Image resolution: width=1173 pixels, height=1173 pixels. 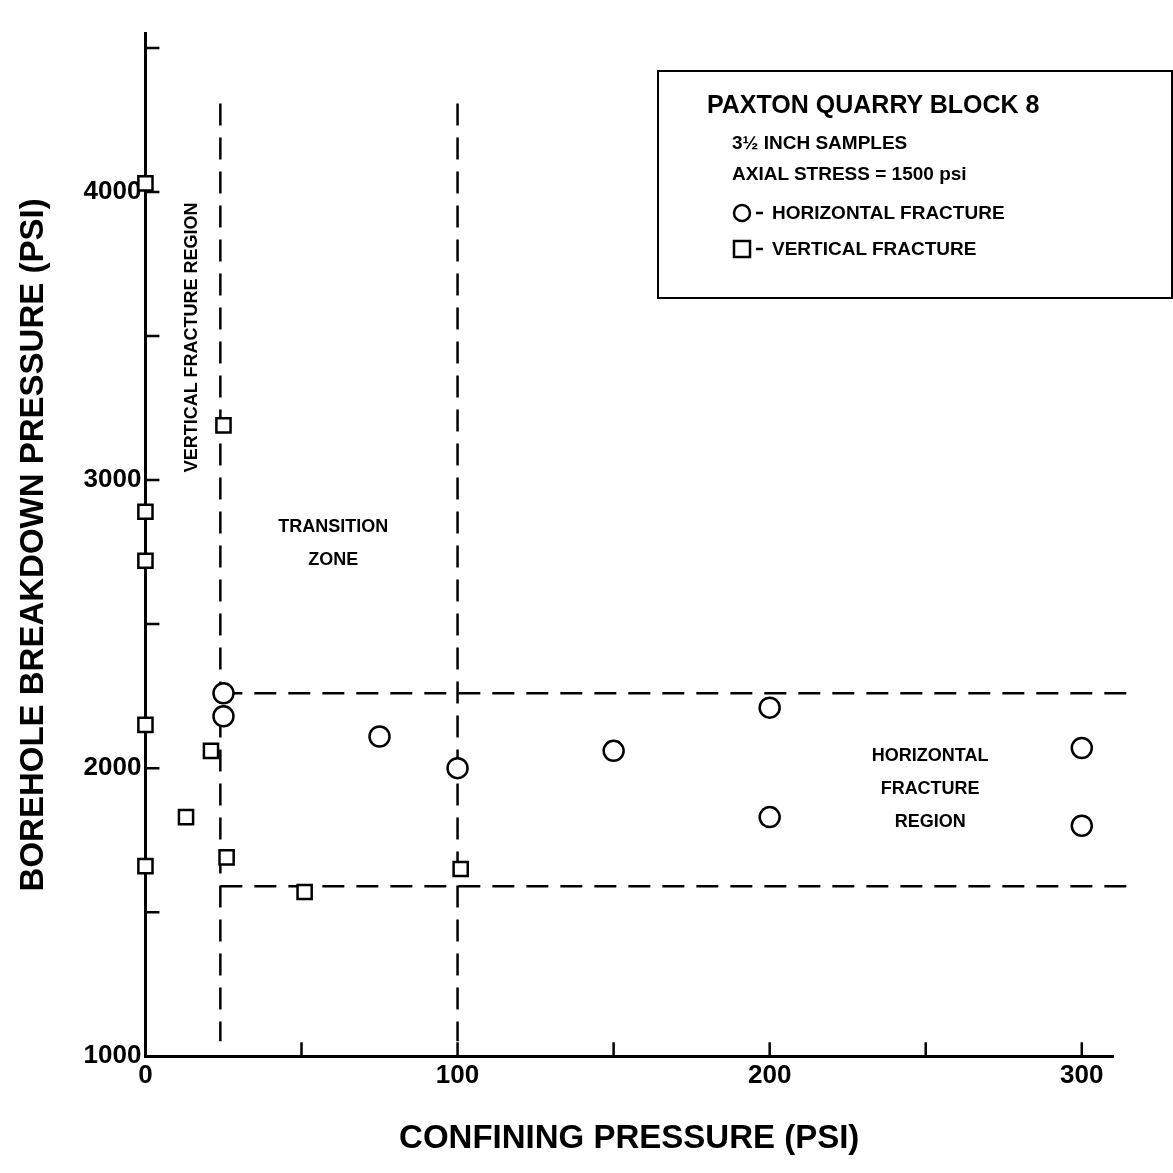 What do you see at coordinates (1082, 1073) in the screenshot?
I see `x-tick-label: 300` at bounding box center [1082, 1073].